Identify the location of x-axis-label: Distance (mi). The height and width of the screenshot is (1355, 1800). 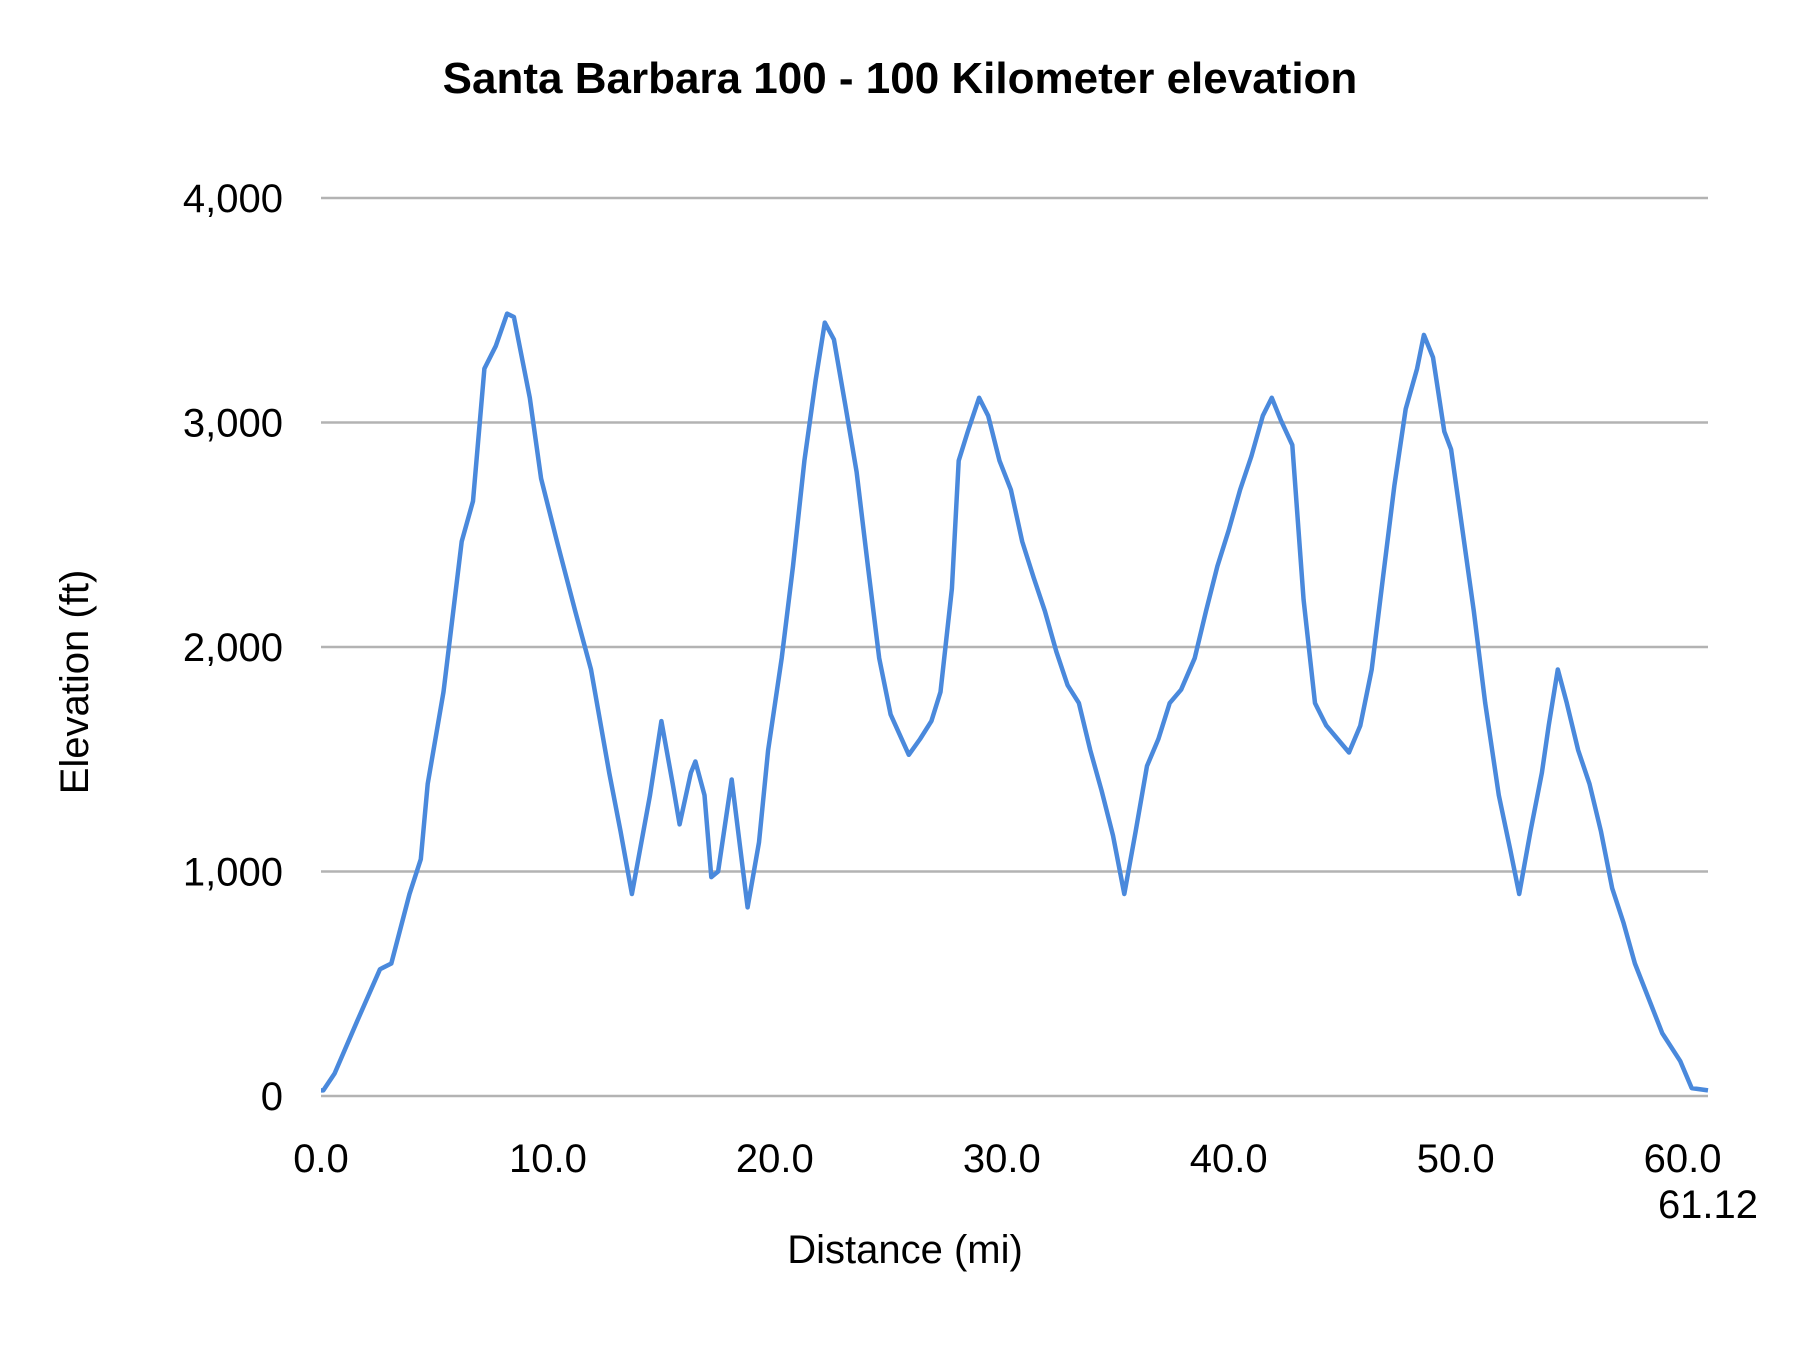
(905, 1250).